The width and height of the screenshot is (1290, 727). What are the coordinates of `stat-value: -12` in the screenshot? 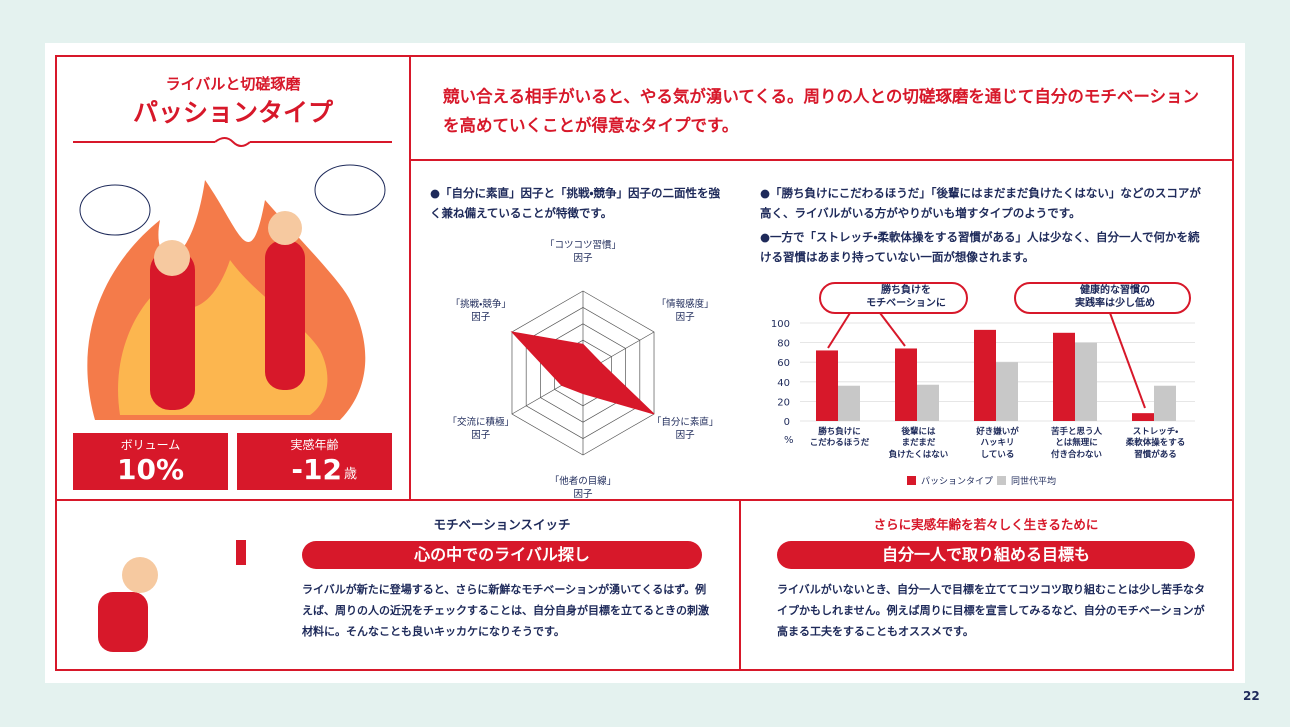 It's located at (316, 469).